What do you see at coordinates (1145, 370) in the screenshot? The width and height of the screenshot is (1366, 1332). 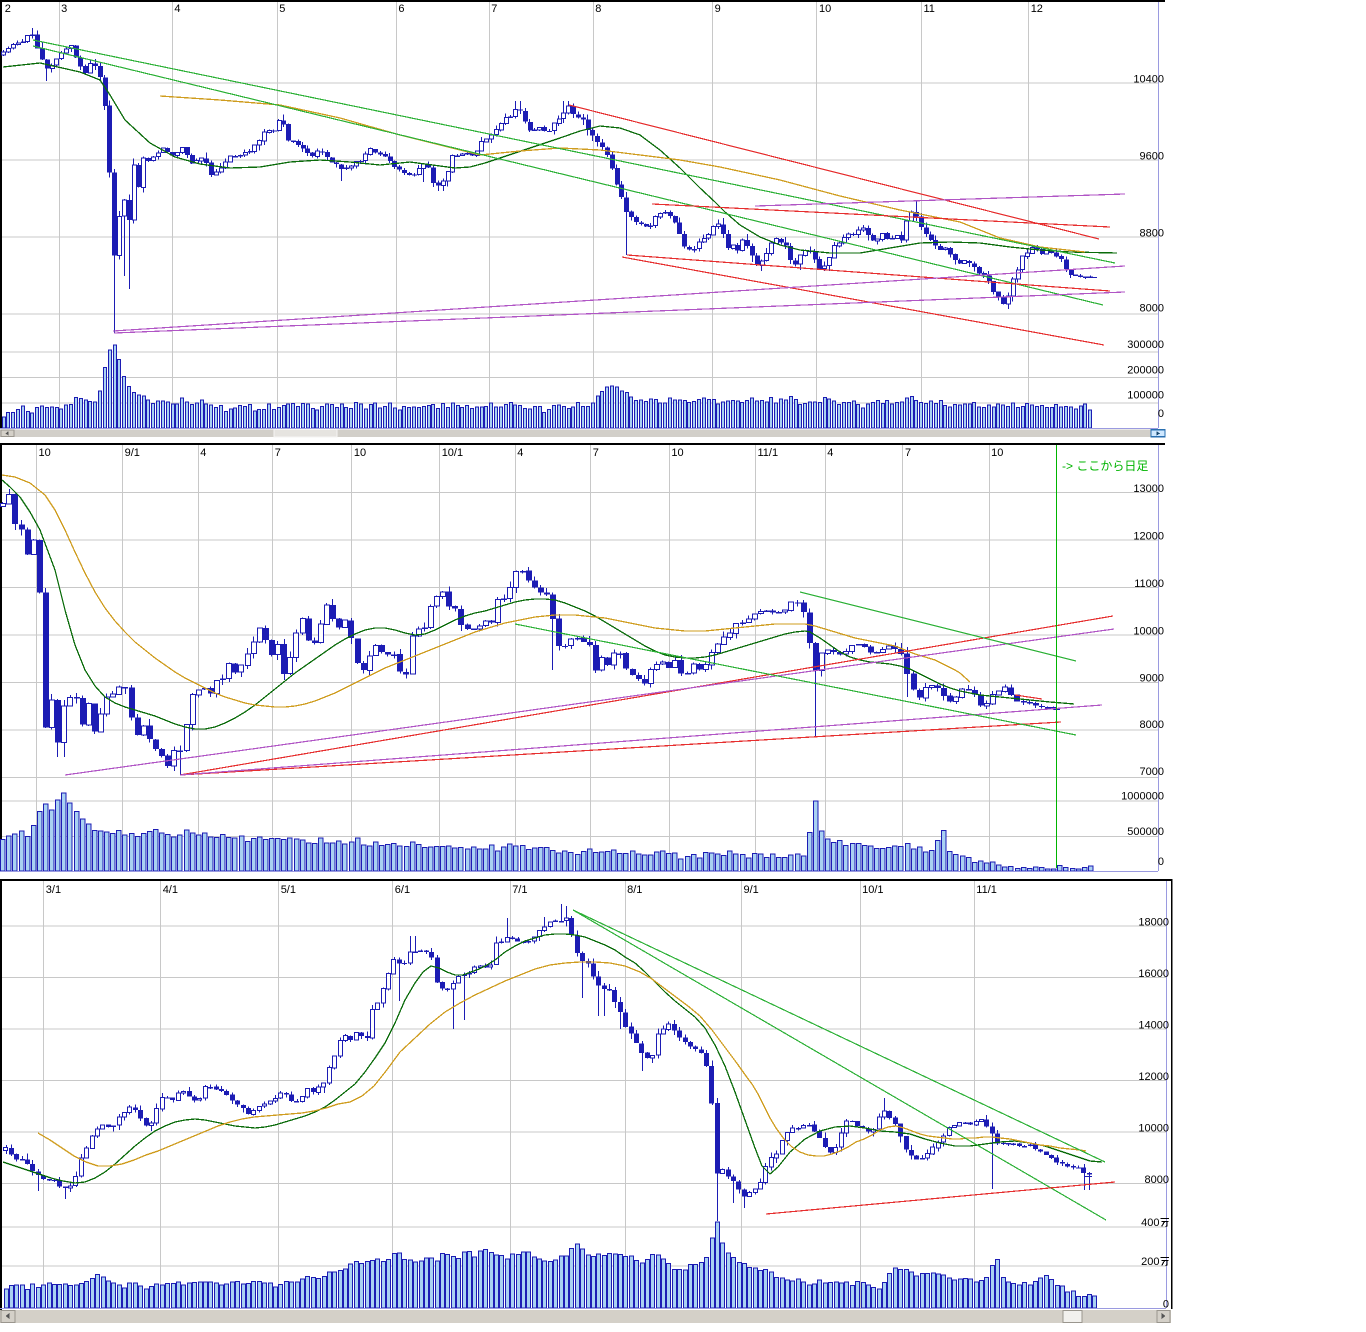 I see `svg-text: 200000` at bounding box center [1145, 370].